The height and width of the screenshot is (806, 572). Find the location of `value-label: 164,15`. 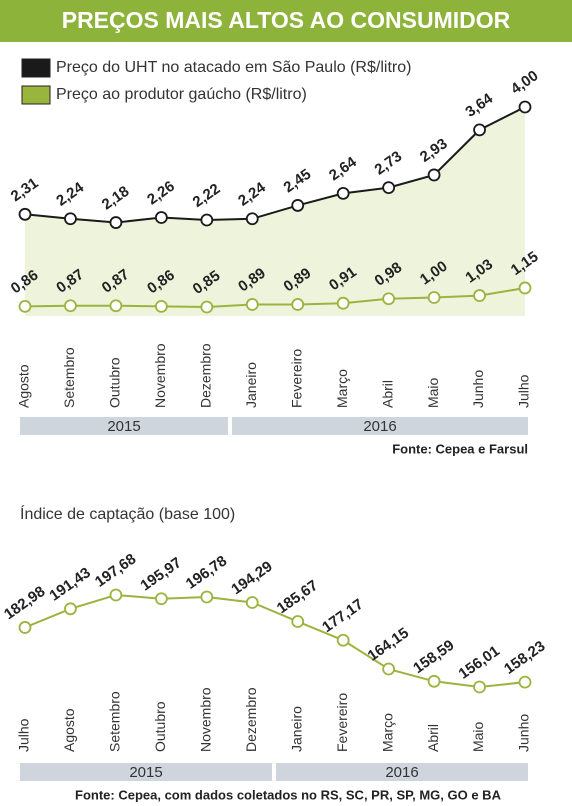

value-label: 164,15 is located at coordinates (388, 644).